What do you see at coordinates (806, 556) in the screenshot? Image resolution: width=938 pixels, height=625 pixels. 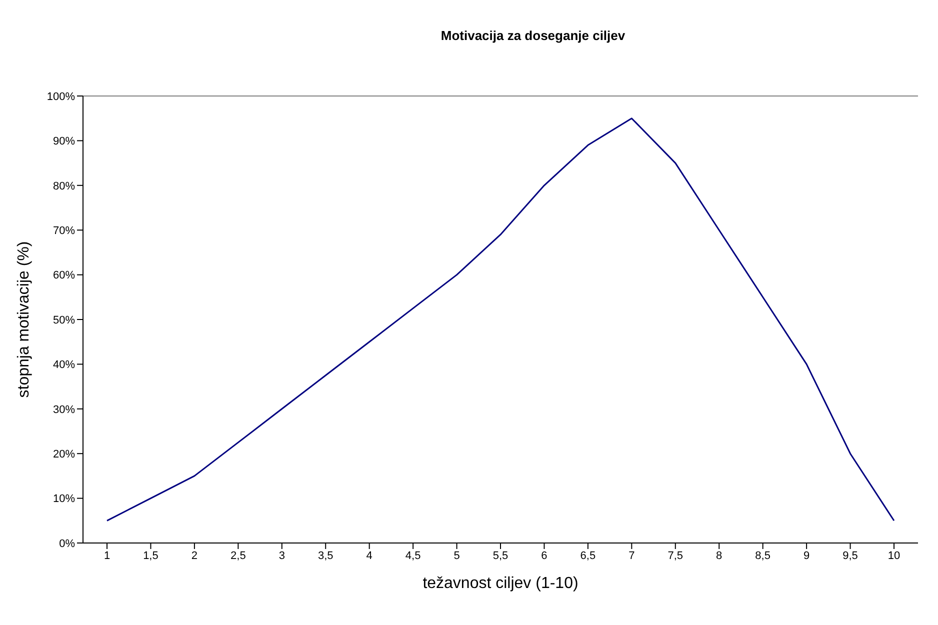 I see `x-tick-label: 9` at bounding box center [806, 556].